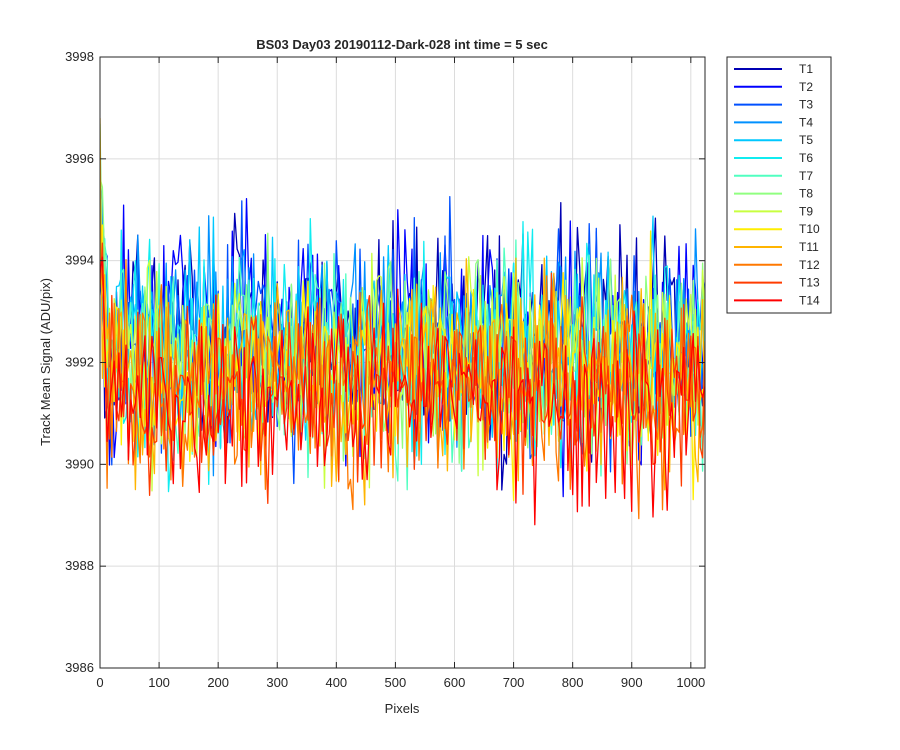  Describe the element at coordinates (396, 682) in the screenshot. I see `x-tick-label: 500` at that location.